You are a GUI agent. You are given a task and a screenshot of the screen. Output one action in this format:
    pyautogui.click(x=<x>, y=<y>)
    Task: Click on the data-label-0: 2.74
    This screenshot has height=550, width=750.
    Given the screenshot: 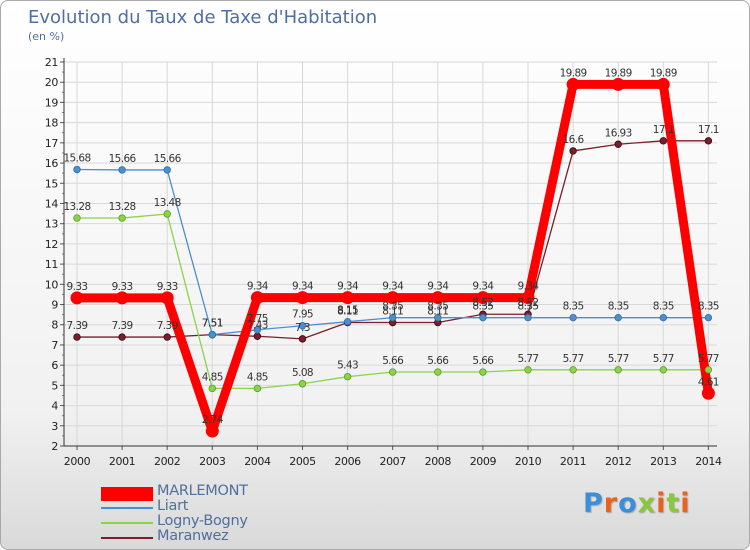 What is the action you would take?
    pyautogui.click(x=213, y=420)
    